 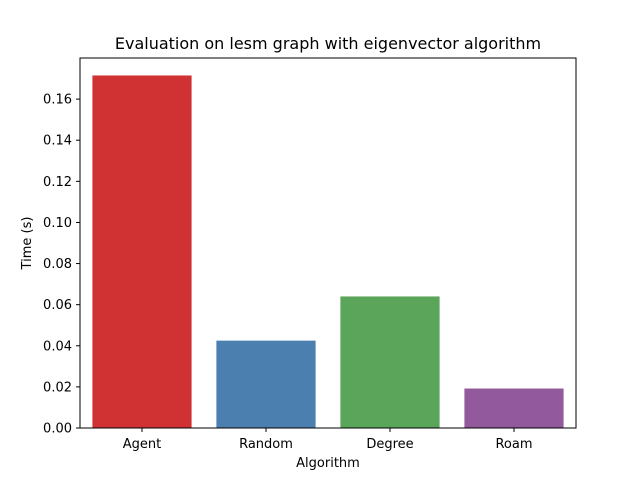 I want to click on x-tick-label: Agent, so click(x=142, y=444).